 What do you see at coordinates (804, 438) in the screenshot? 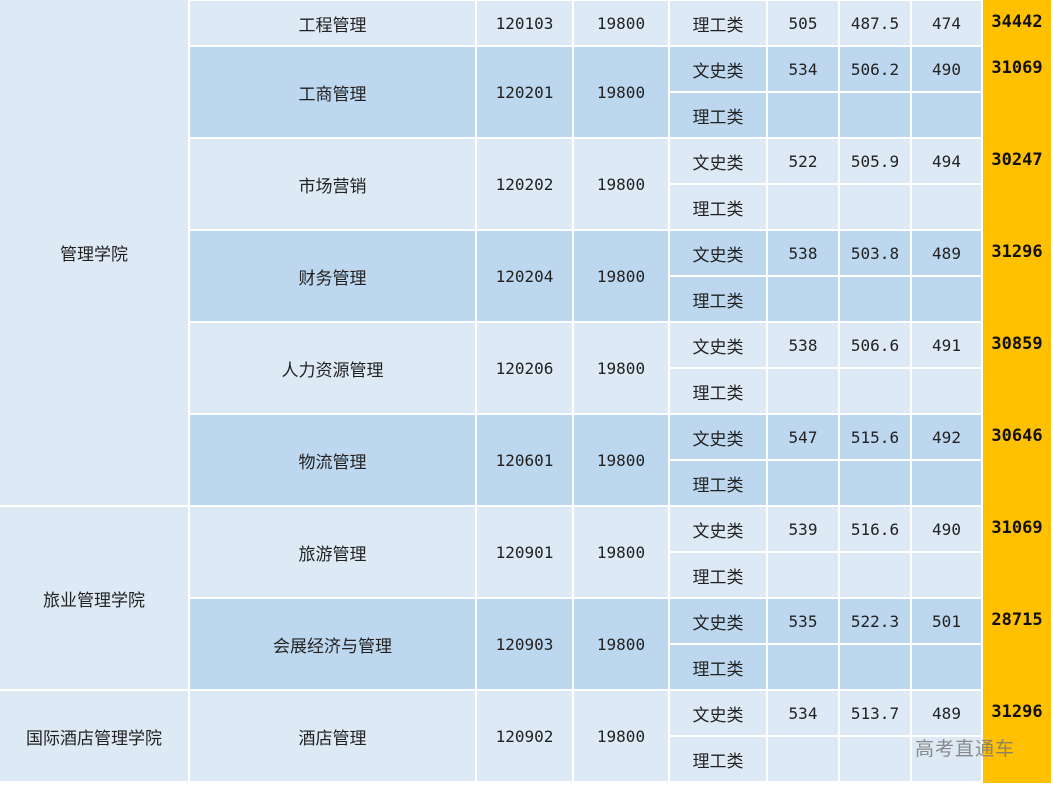
I see `max-score: 547` at bounding box center [804, 438].